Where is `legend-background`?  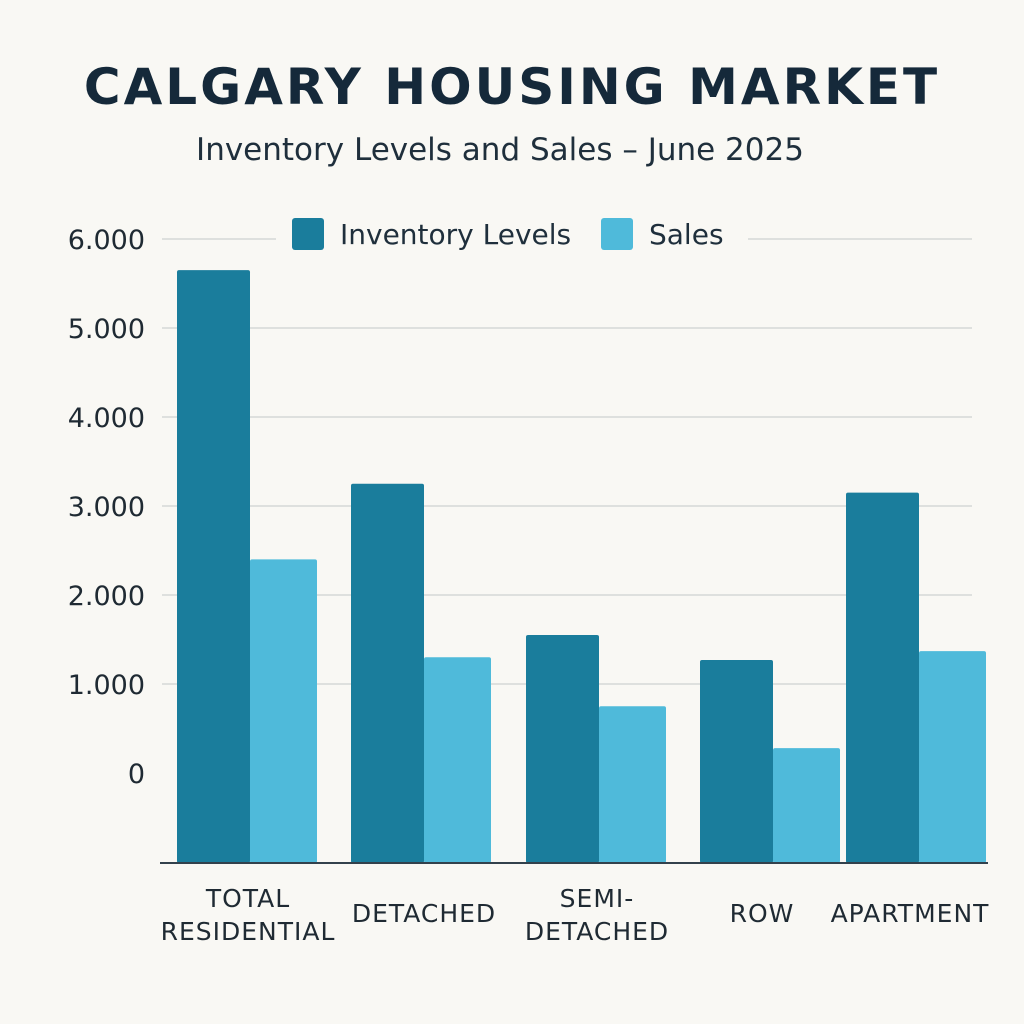 legend-background is located at coordinates (512, 235).